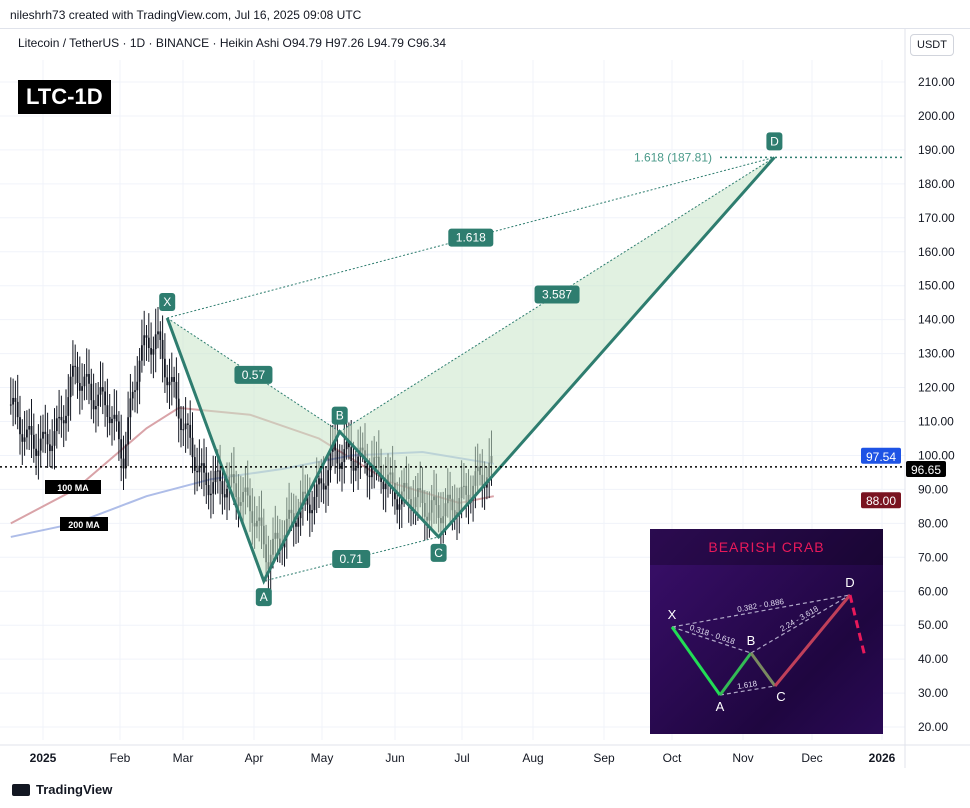 This screenshot has width=970, height=808. What do you see at coordinates (936, 422) in the screenshot?
I see `y-tick-label: 110.00` at bounding box center [936, 422].